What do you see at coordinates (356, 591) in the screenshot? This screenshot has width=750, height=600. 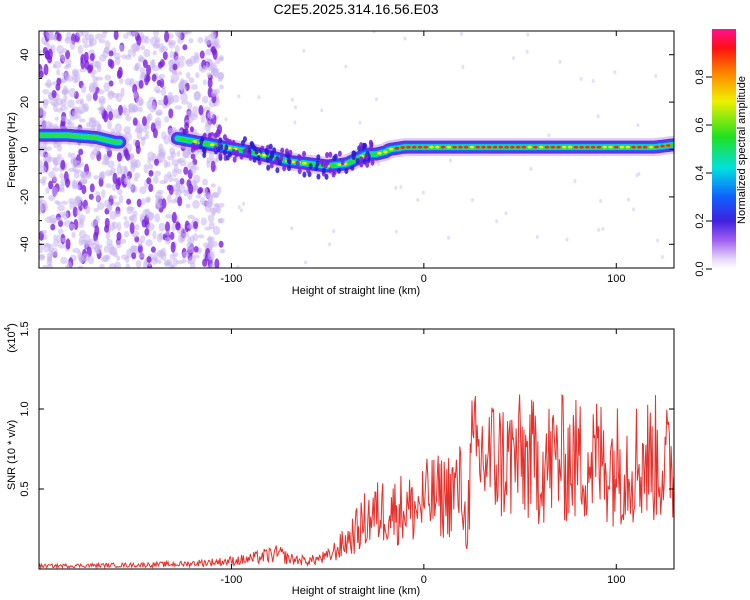 I see `bottom-x-axis-label: Height of straight line (km)` at bounding box center [356, 591].